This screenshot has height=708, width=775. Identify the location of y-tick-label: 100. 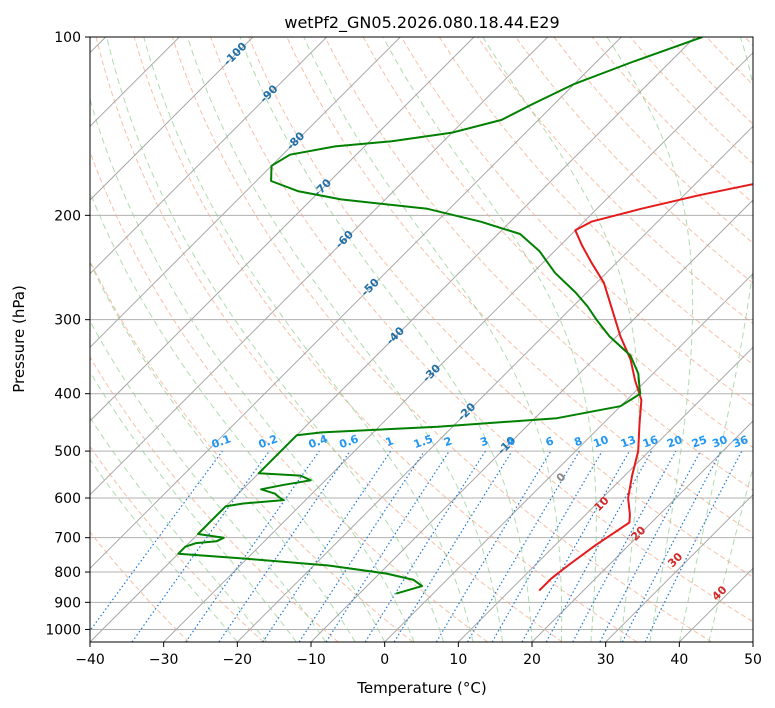
(67, 38).